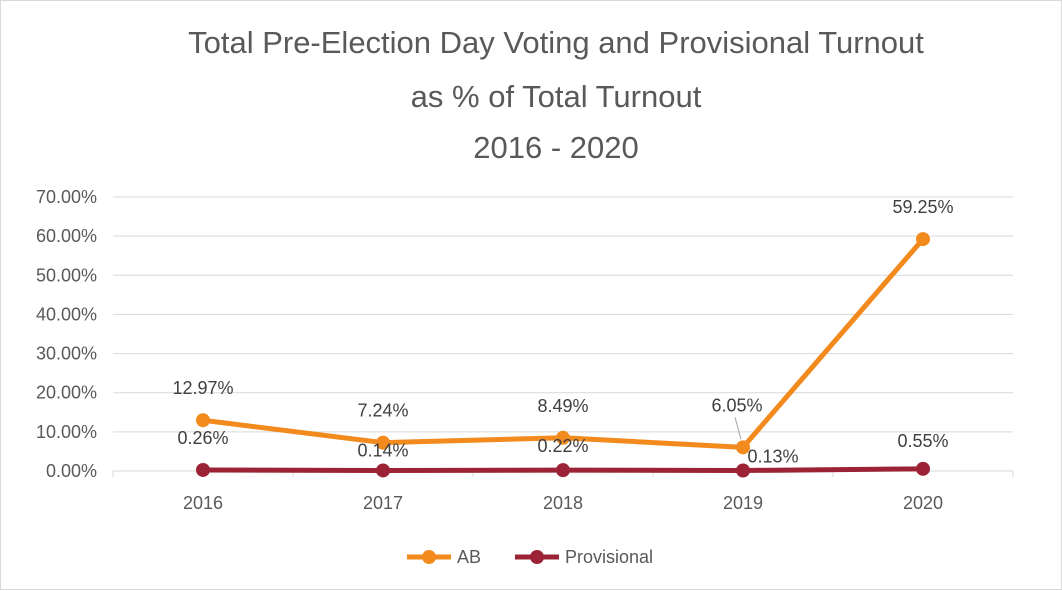 This screenshot has width=1062, height=591. I want to click on data-label: 0.14%, so click(382, 450).